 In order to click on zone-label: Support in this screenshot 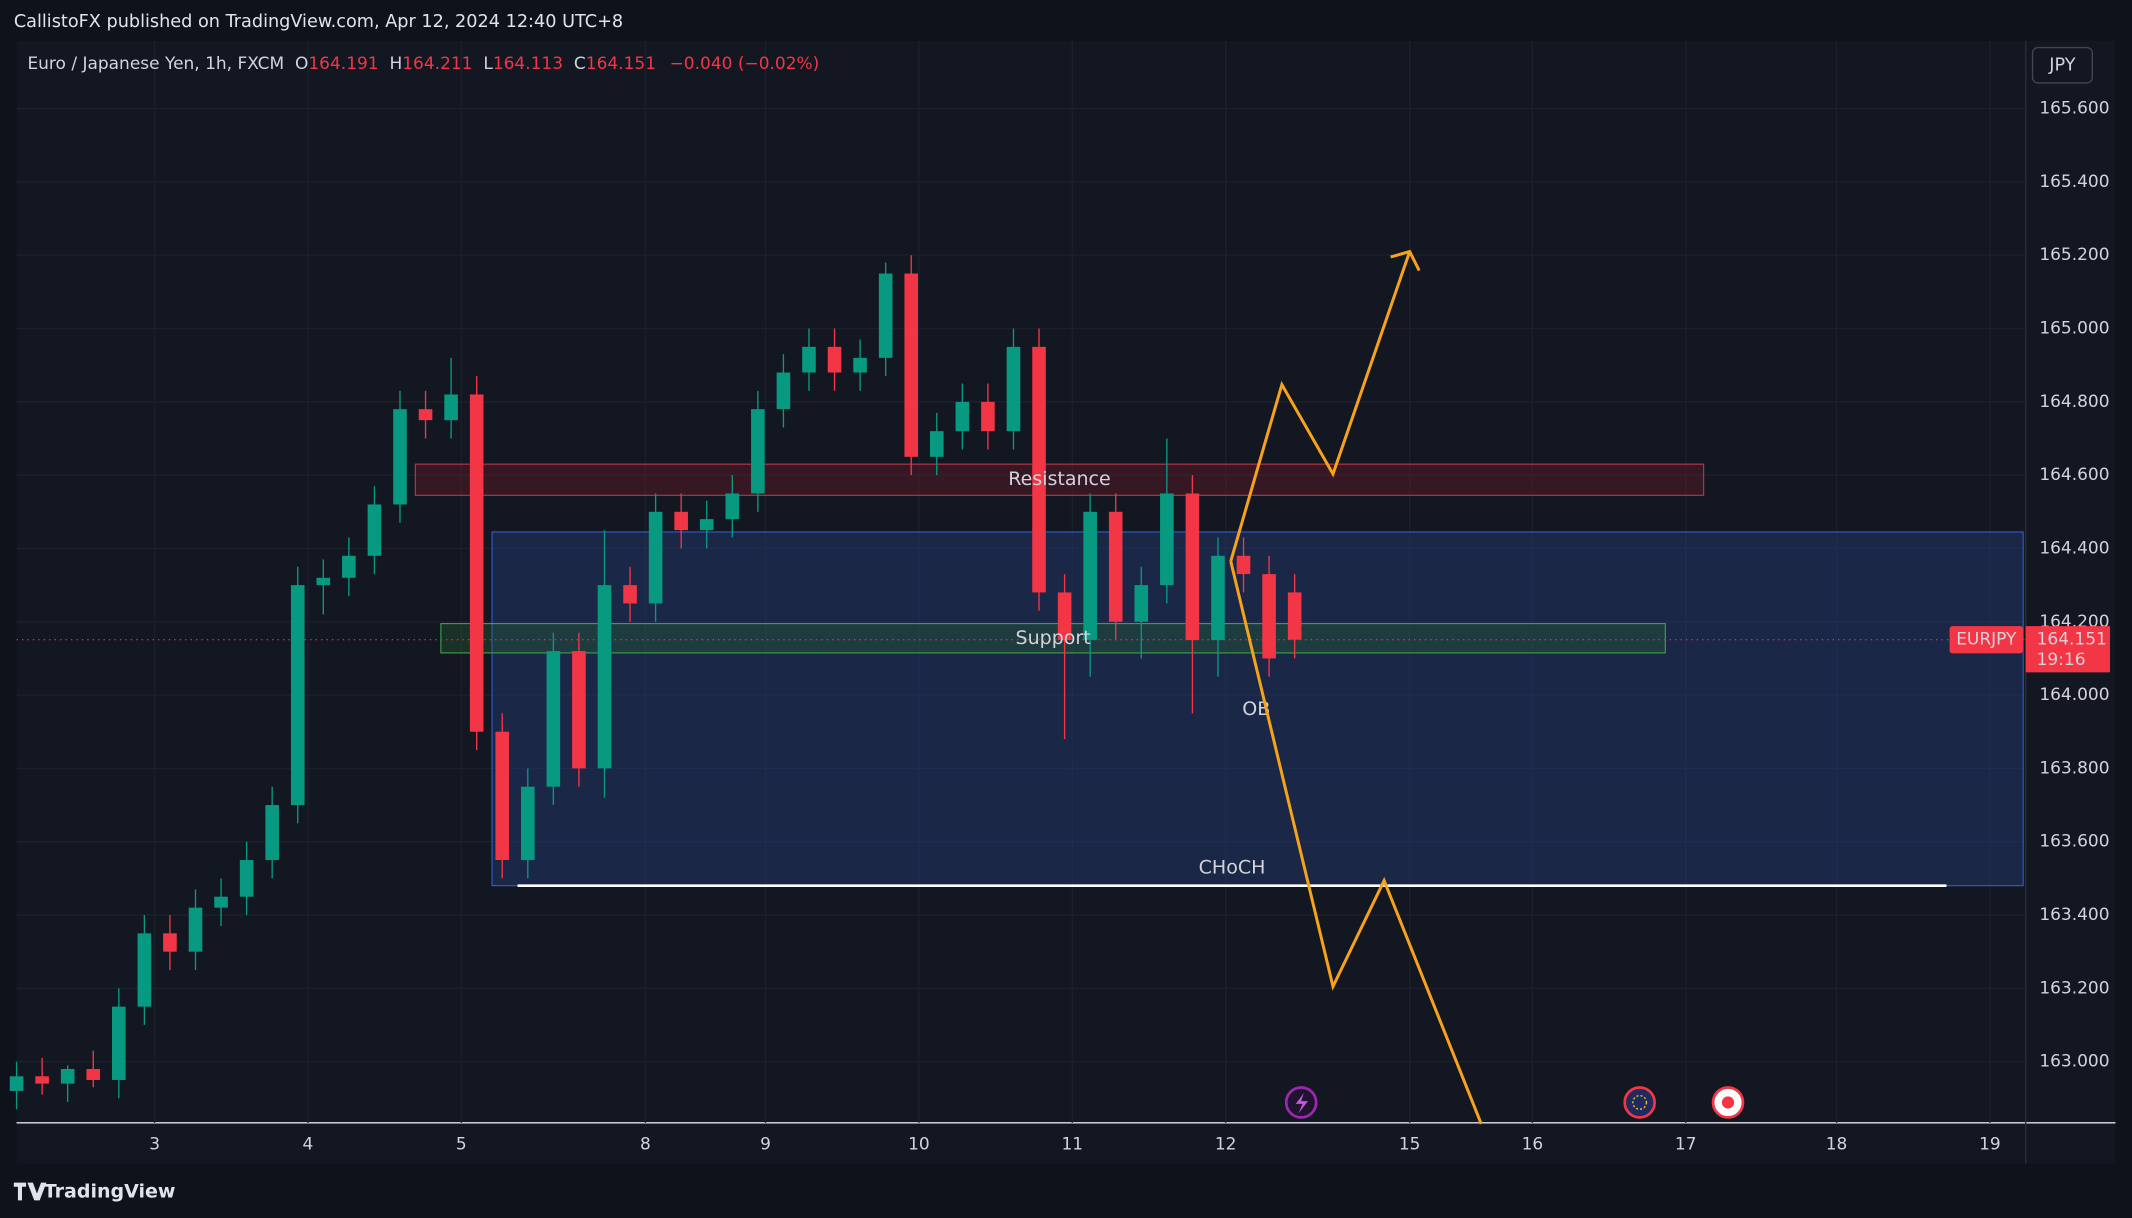, I will do `click(1053, 638)`.